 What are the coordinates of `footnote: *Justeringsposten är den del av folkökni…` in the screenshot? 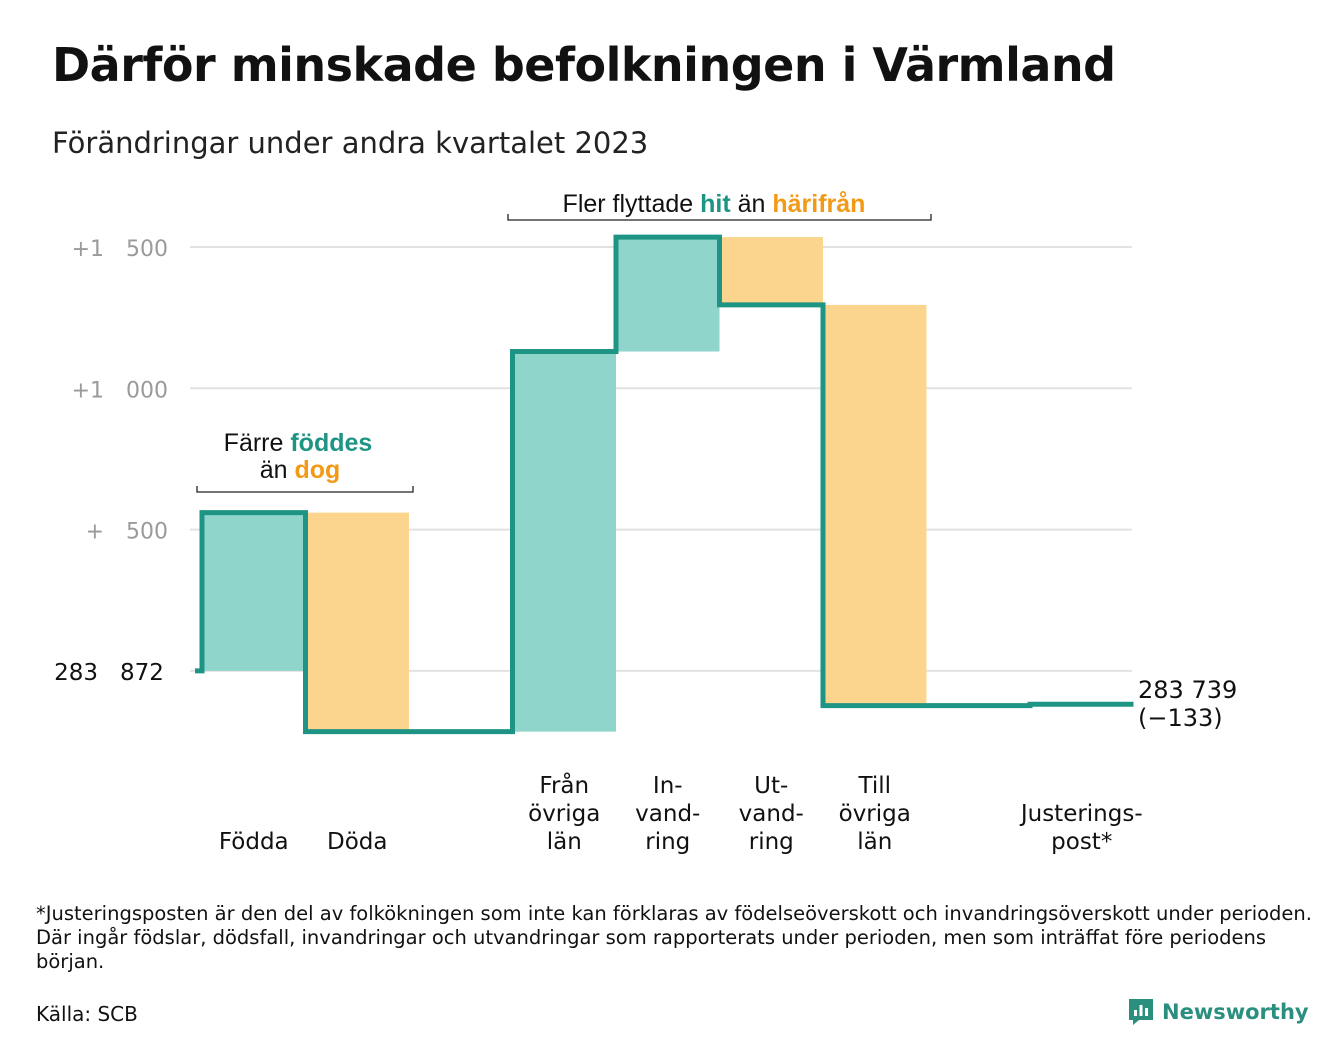 It's located at (674, 937).